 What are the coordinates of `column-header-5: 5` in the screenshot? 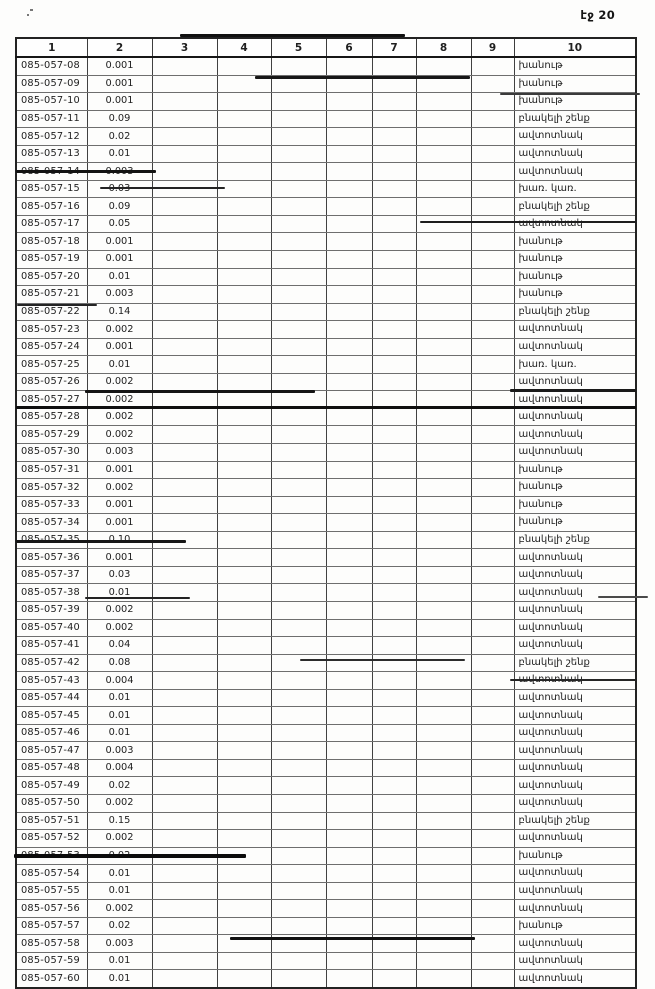 It's located at (298, 47).